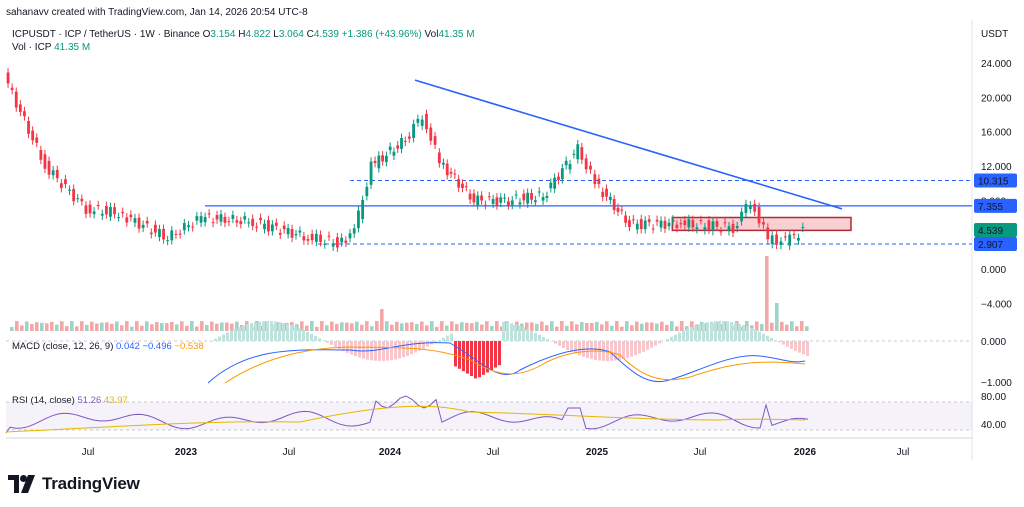  I want to click on volume-series-name: Vol · ICP, so click(32, 47).